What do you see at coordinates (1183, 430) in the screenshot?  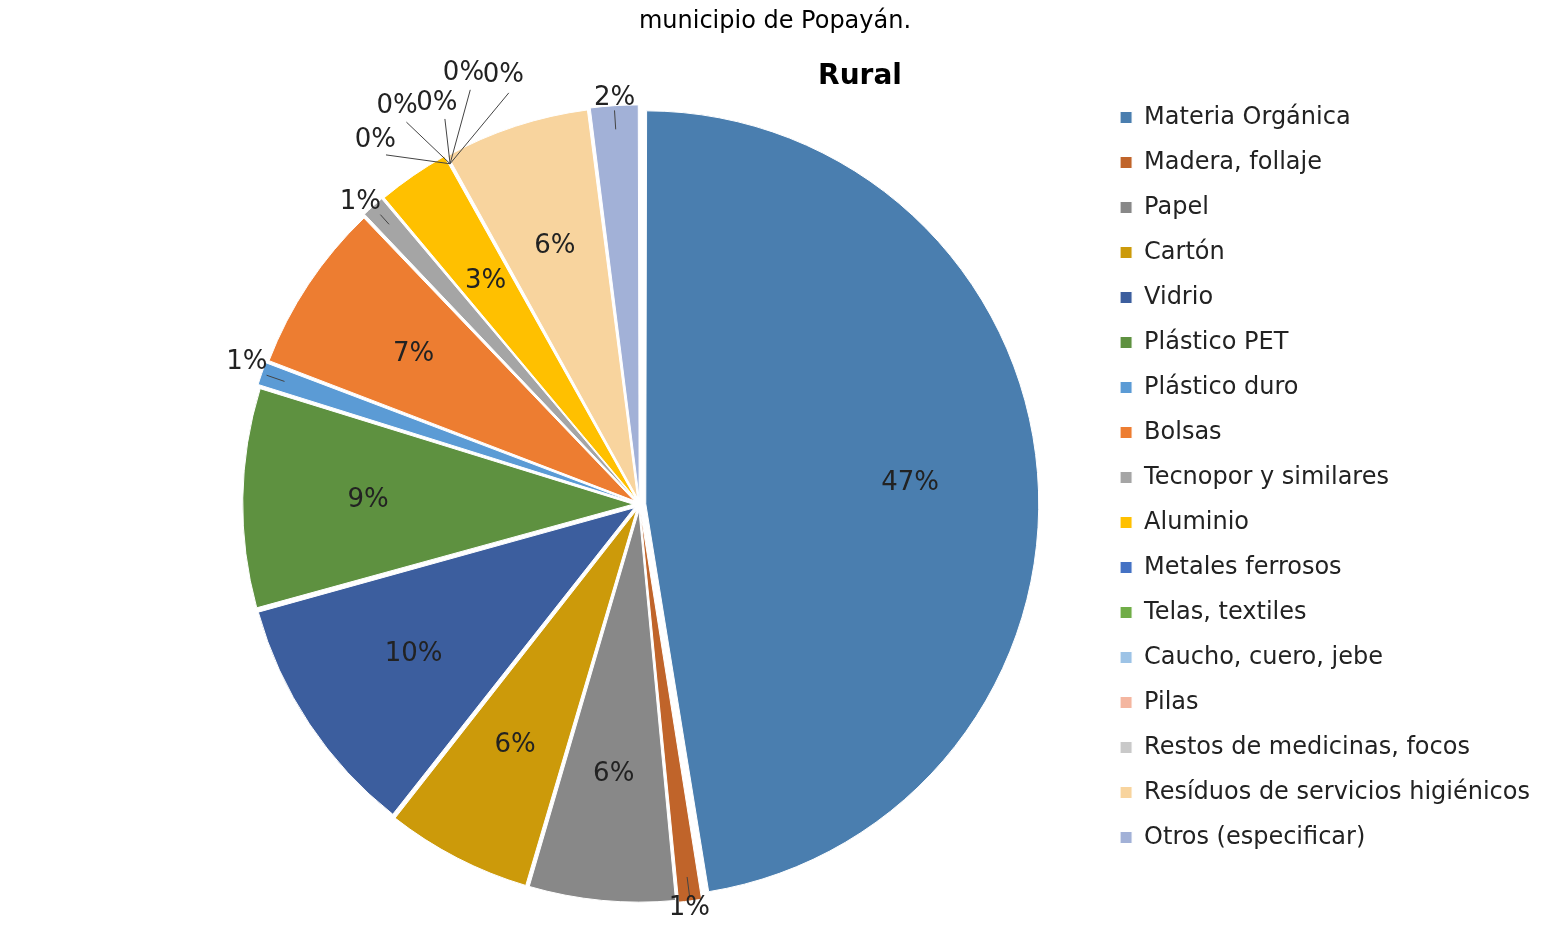 I see `legend-label: Bolsas` at bounding box center [1183, 430].